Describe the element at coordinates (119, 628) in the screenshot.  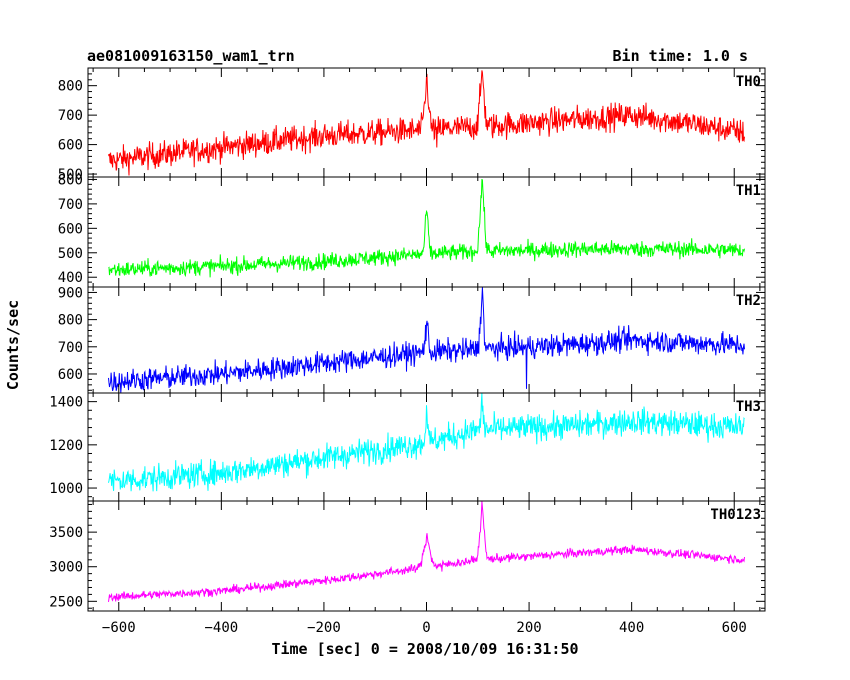
I see `x-tick-label: −600` at that location.